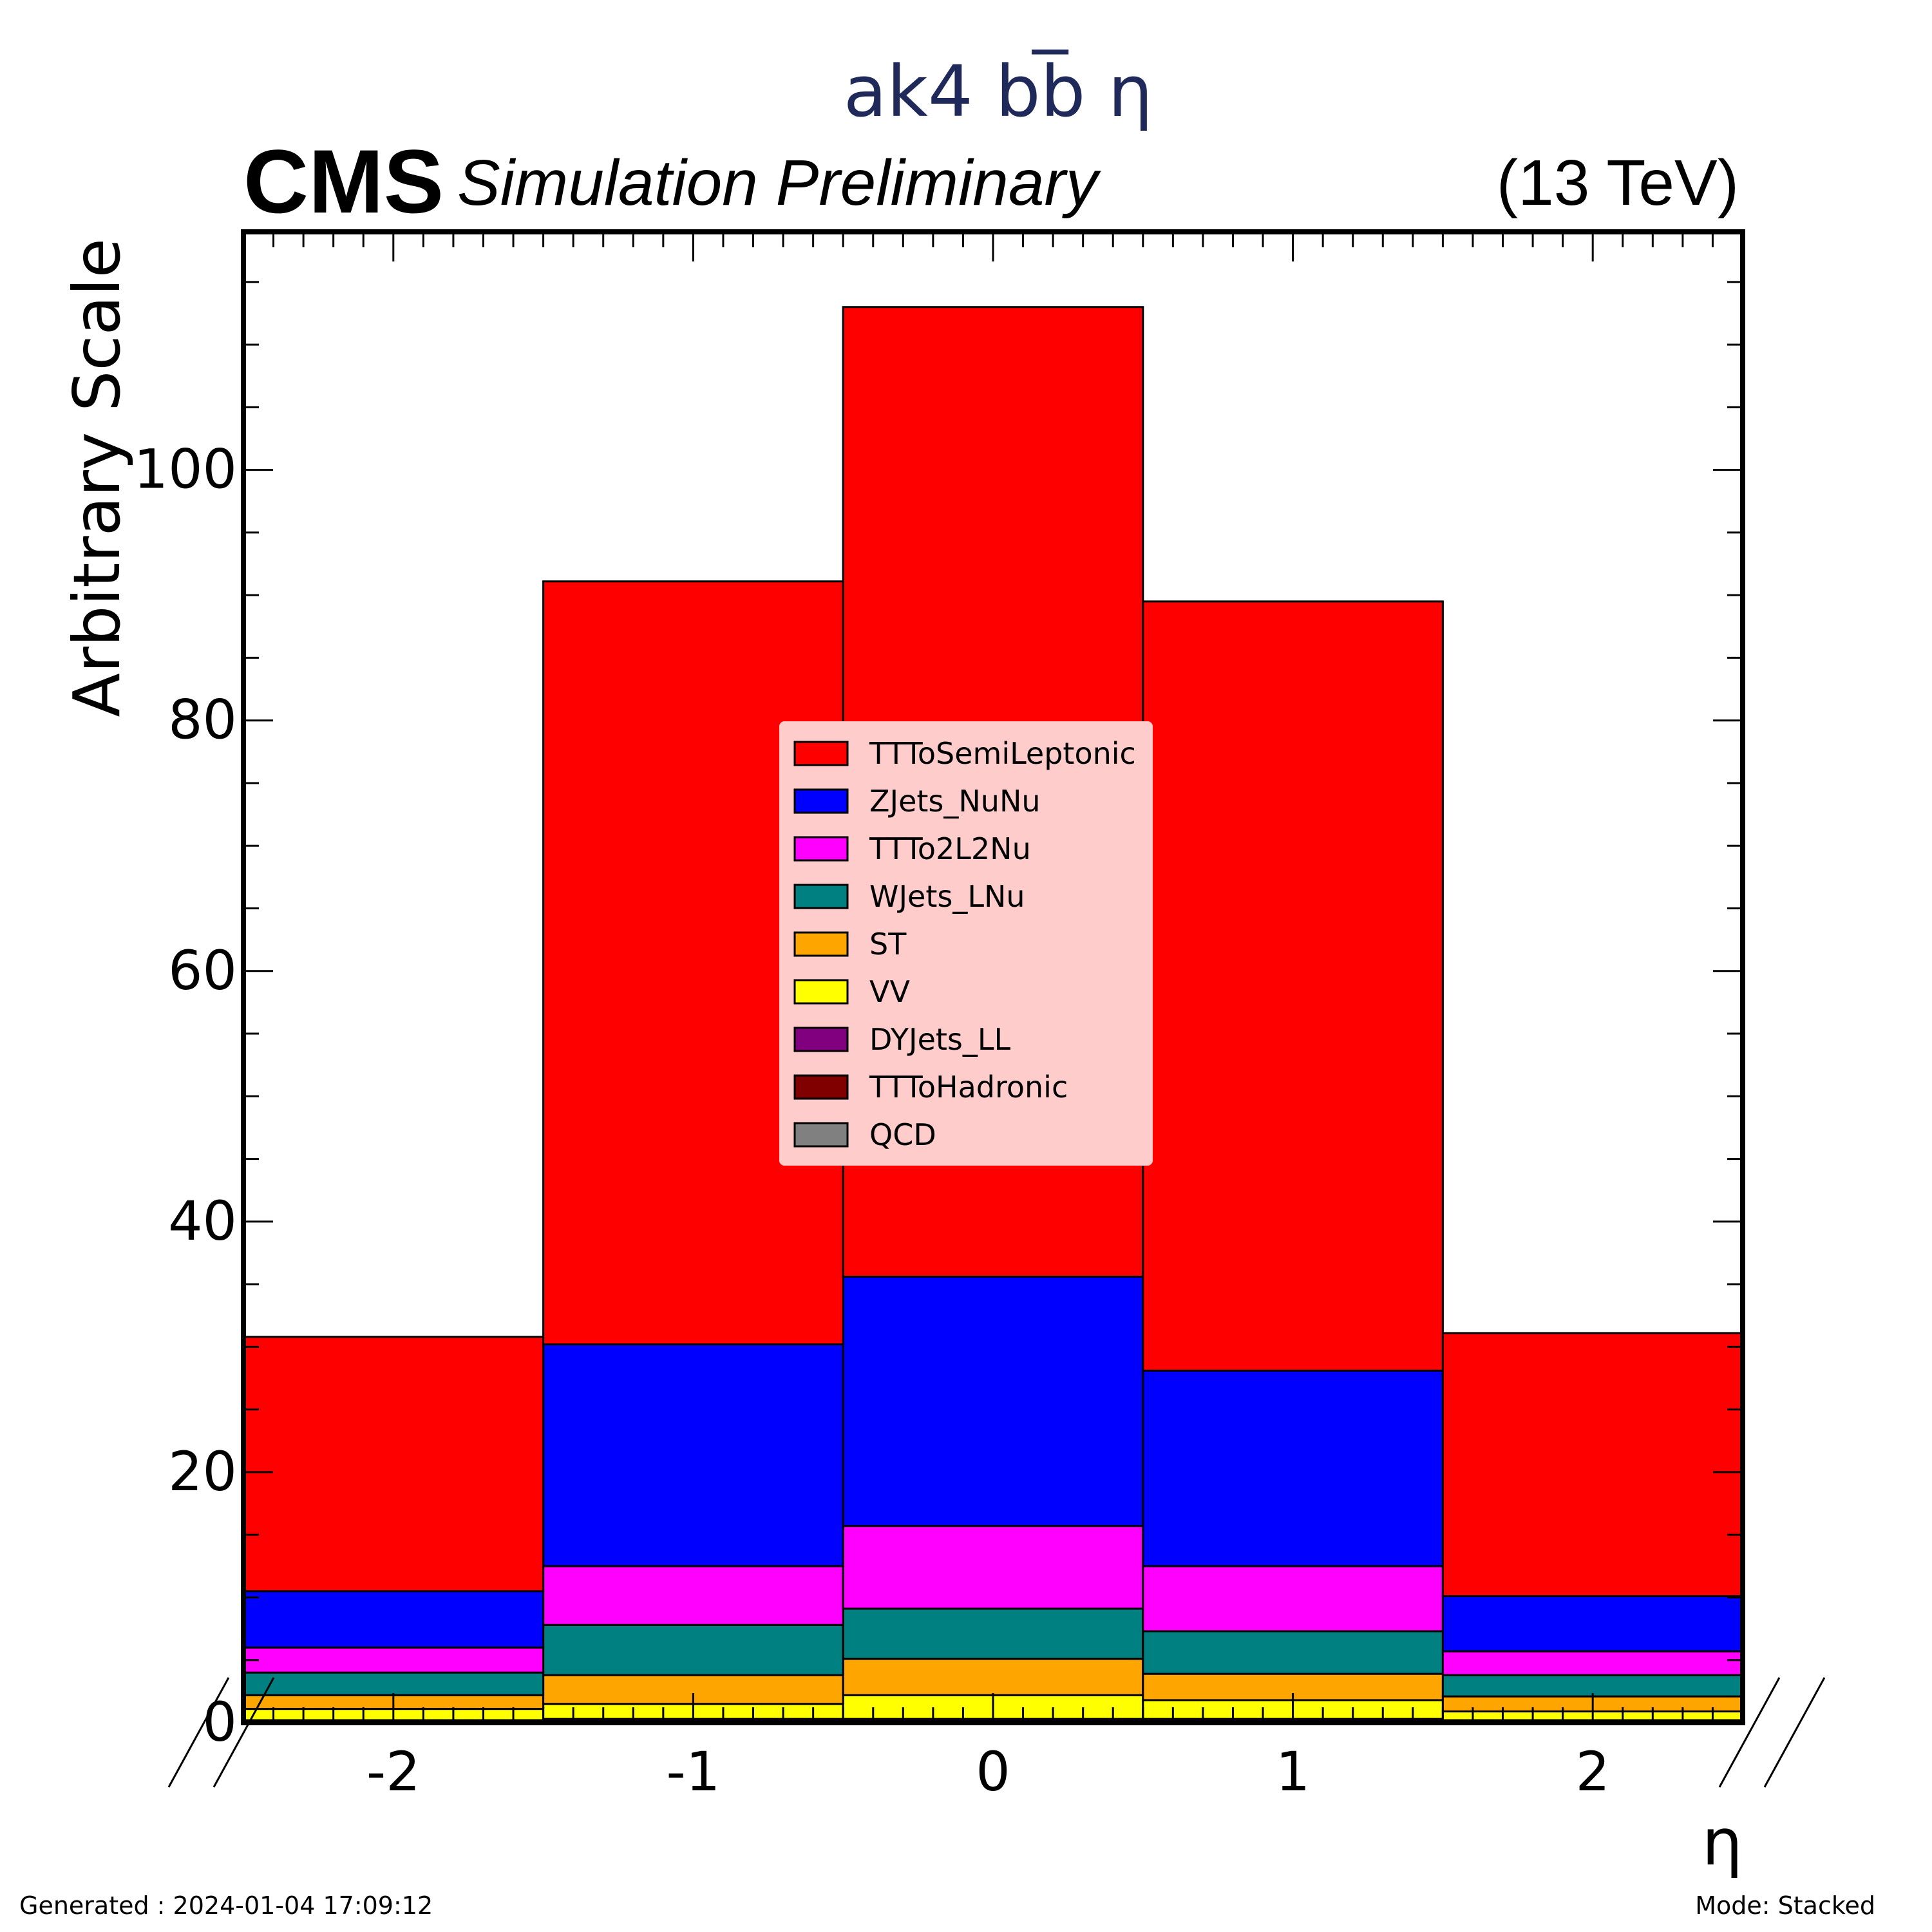 This screenshot has height=1932, width=1932. Describe the element at coordinates (1785, 1905) in the screenshot. I see `mode-label: Mode: Stacked` at that location.